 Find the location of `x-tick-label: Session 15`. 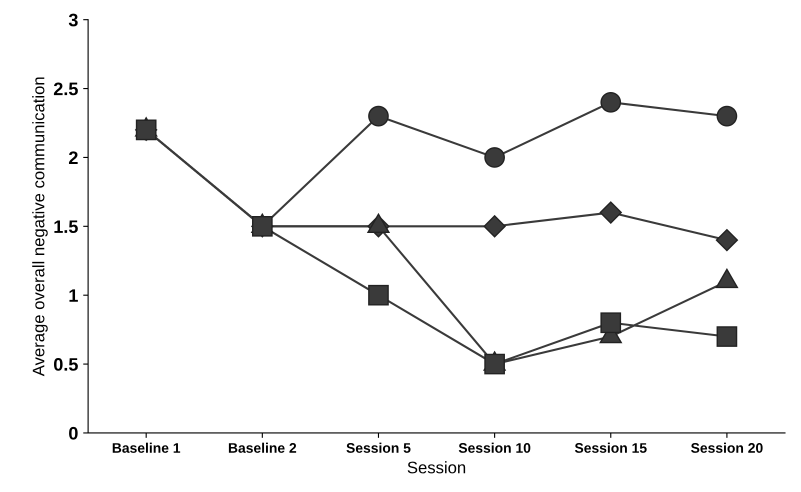

x-tick-label: Session 15 is located at coordinates (610, 447).